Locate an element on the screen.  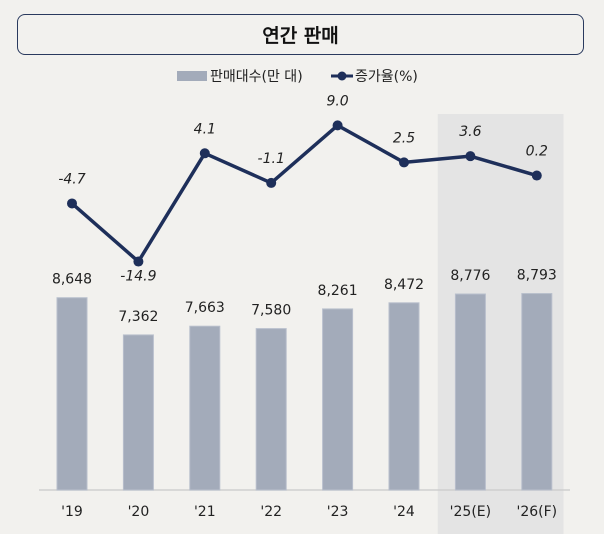
x-tick-label: '21 is located at coordinates (205, 512).